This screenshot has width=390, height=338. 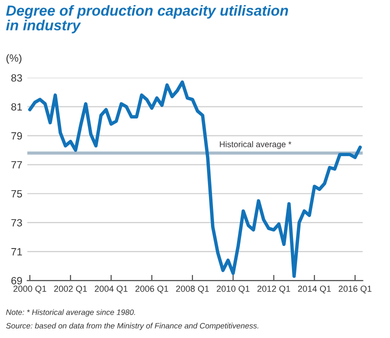 I want to click on chart-title: Degree of production capacity utilisation in industry, so click(x=147, y=19).